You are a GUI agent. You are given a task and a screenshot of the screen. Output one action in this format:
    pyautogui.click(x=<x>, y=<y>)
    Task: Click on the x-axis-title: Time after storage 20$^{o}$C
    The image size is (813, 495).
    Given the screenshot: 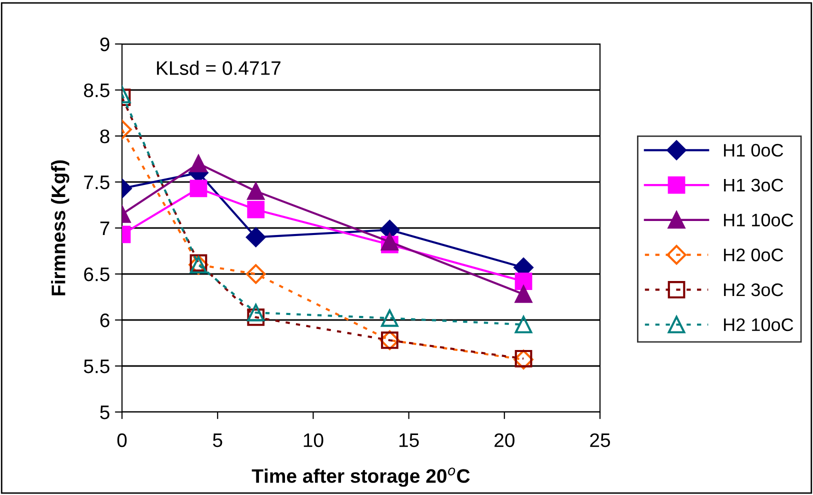 What is the action you would take?
    pyautogui.click(x=361, y=477)
    